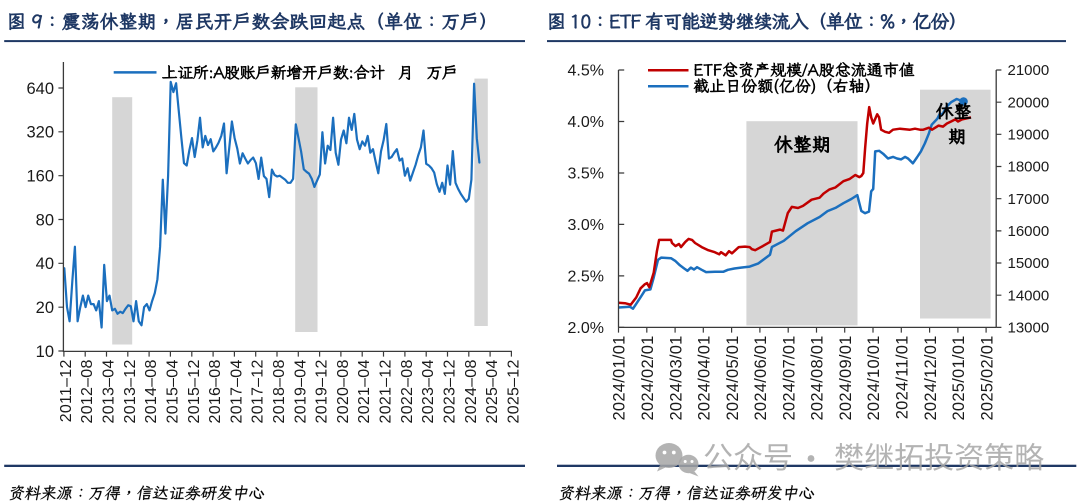 This screenshot has height=504, width=1080. I want to click on svg-text: 2015–04, so click(172, 391).